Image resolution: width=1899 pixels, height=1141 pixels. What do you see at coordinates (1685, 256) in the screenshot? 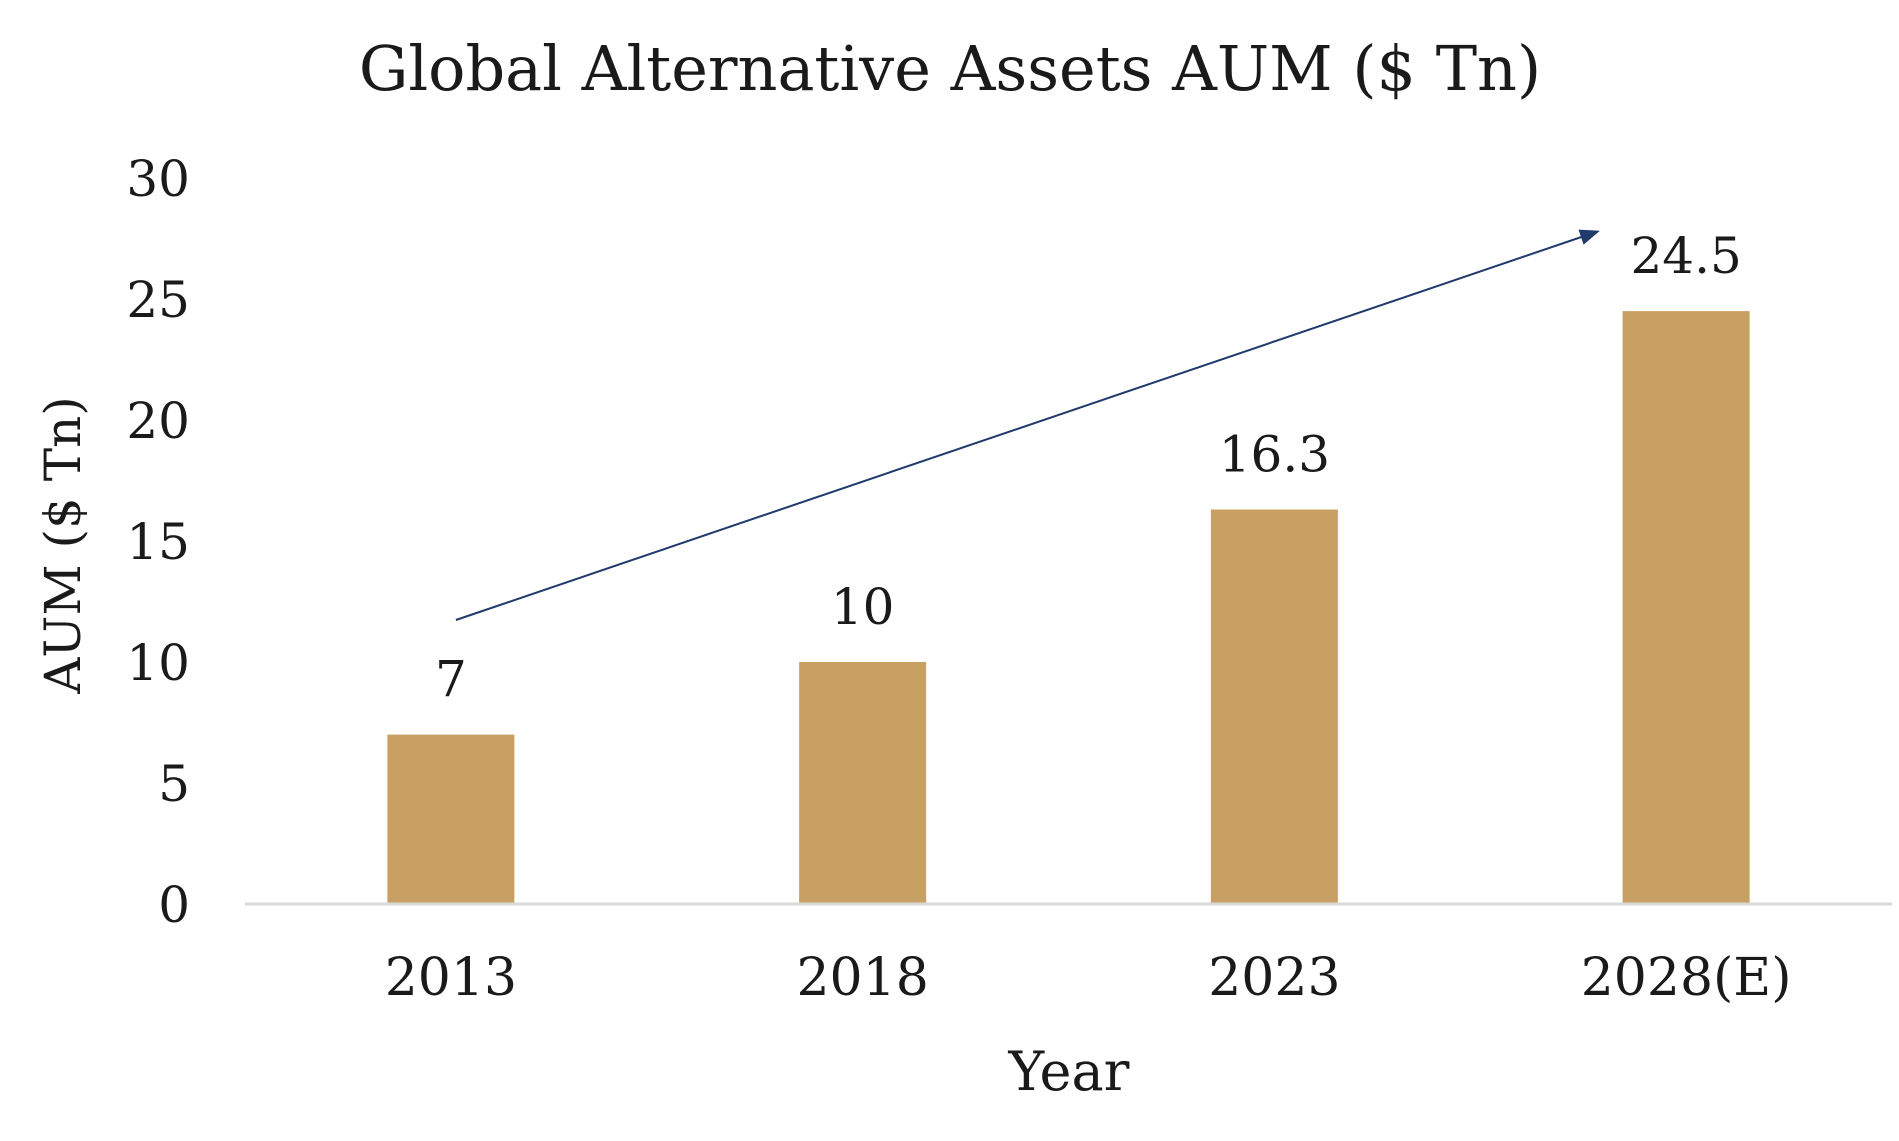
I see `bar-value-label: 24.5` at bounding box center [1685, 256].